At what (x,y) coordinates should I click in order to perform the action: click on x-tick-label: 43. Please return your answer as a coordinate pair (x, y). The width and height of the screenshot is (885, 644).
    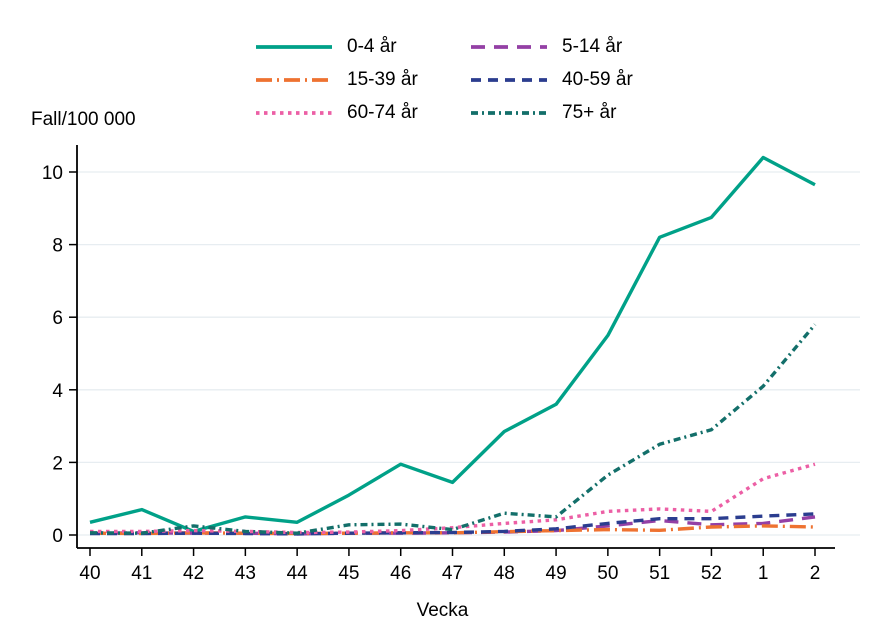
    Looking at the image, I should click on (245, 573).